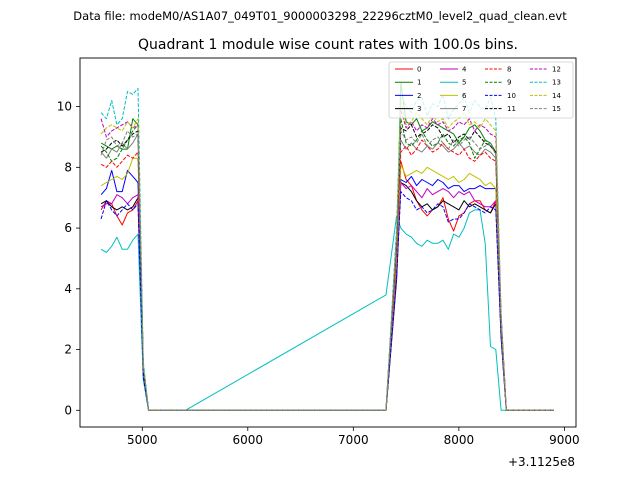  Describe the element at coordinates (142, 440) in the screenshot. I see `x-tick-label: 5000` at that location.